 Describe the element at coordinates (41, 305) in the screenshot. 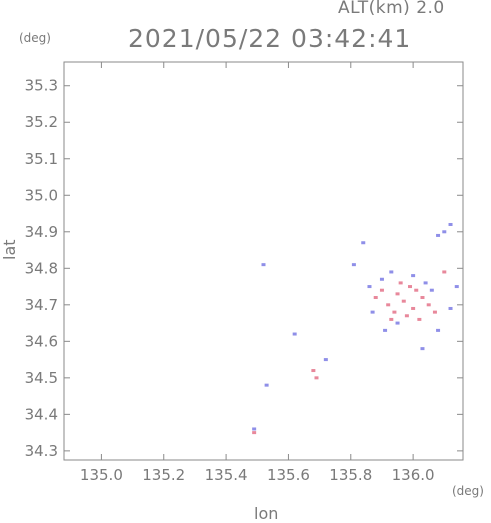

I see `y-tick-label: 34.7` at that location.